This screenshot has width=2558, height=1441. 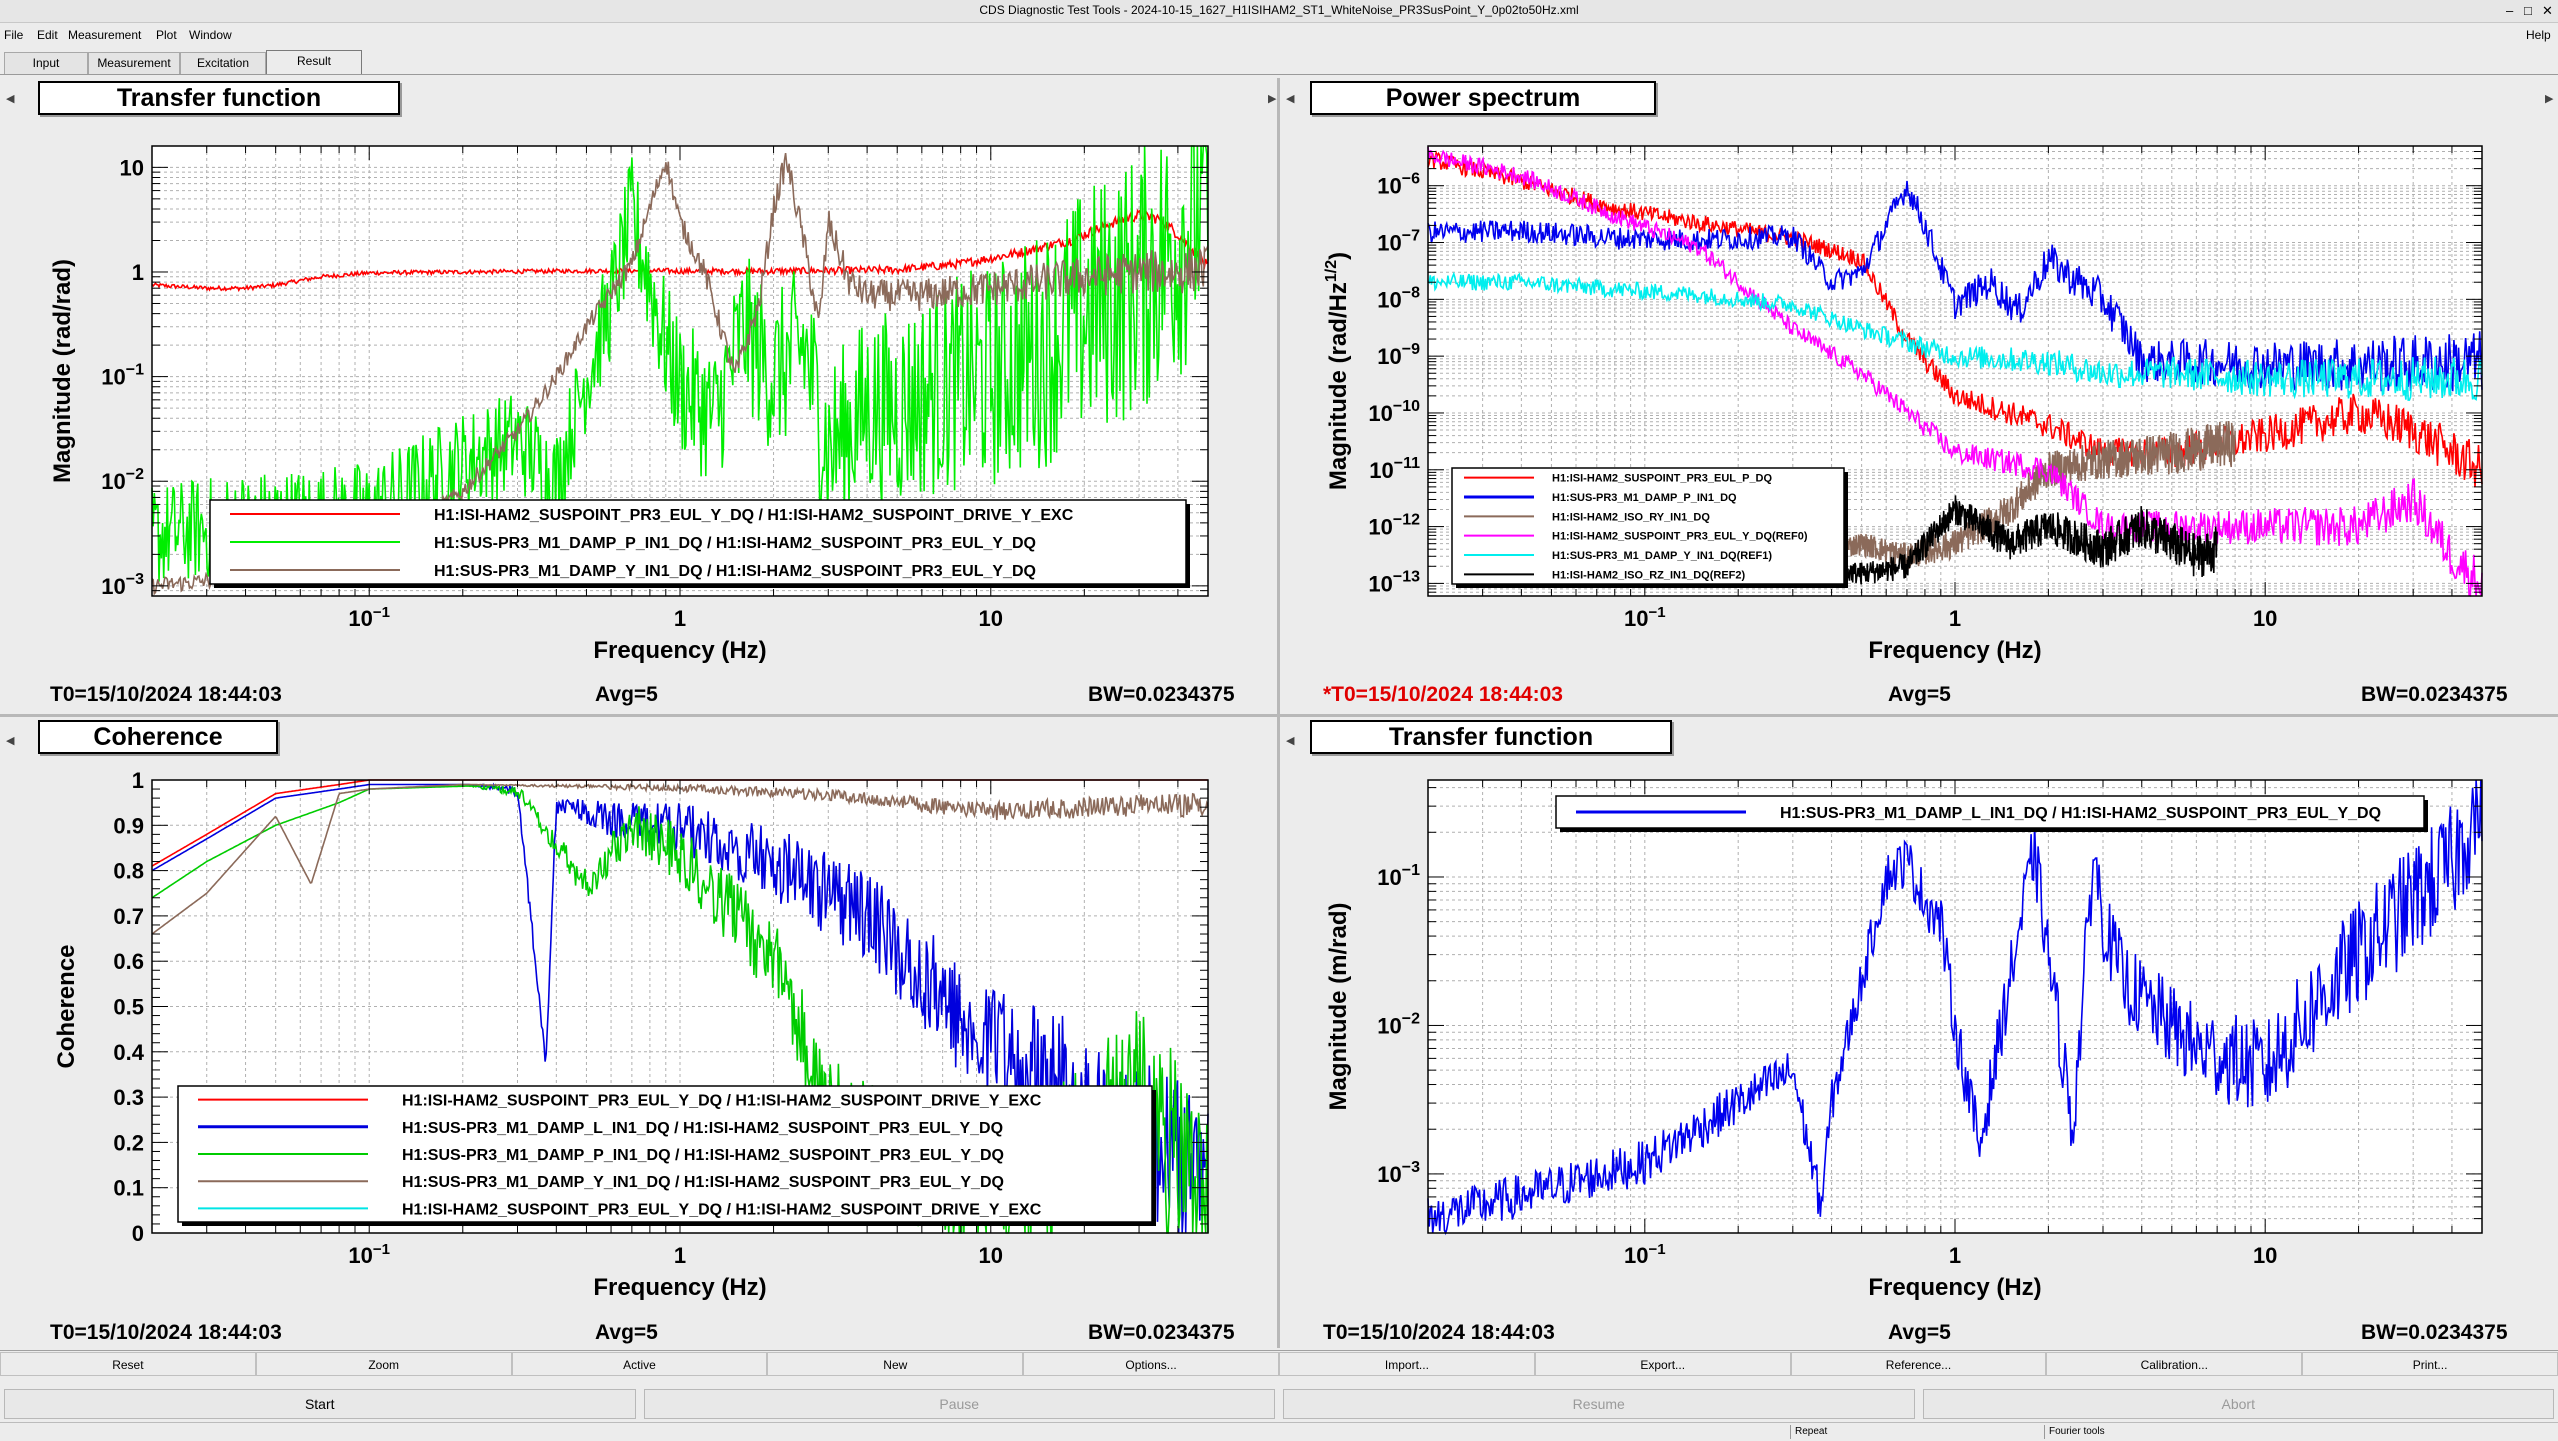 I want to click on zoom-button: Zoom, so click(x=383, y=1364).